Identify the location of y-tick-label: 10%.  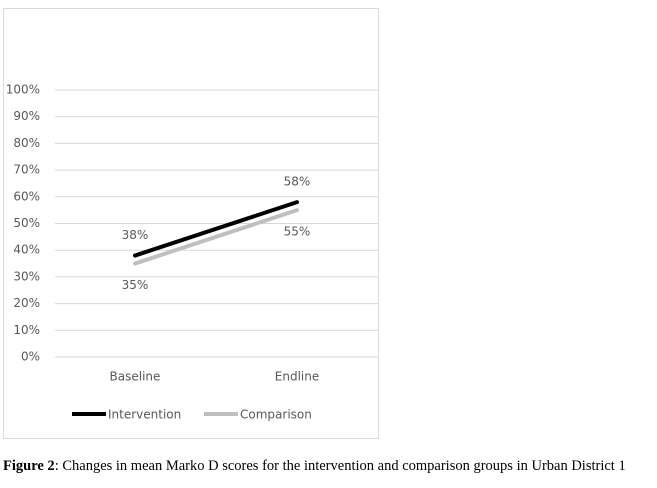
(26, 330).